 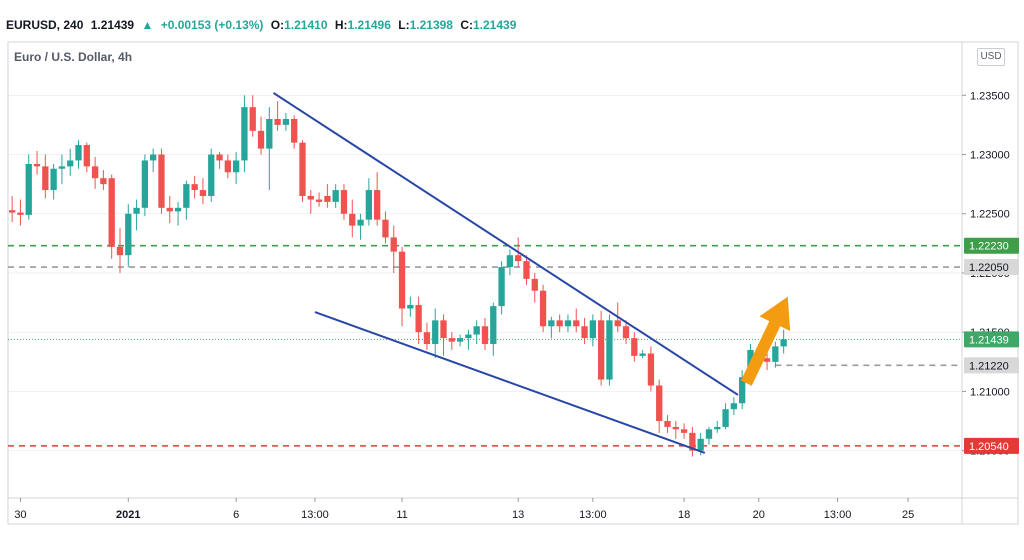 What do you see at coordinates (510, 382) in the screenshot?
I see `trendline` at bounding box center [510, 382].